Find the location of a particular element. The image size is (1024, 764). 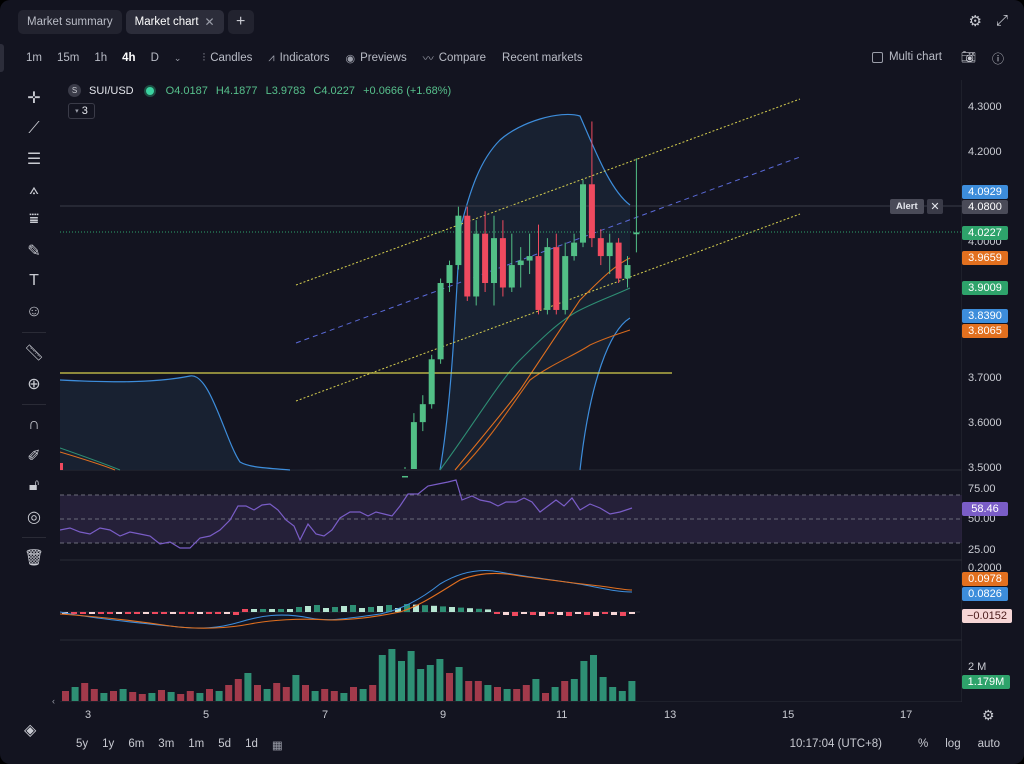

range-1d: 1d is located at coordinates (251, 744).